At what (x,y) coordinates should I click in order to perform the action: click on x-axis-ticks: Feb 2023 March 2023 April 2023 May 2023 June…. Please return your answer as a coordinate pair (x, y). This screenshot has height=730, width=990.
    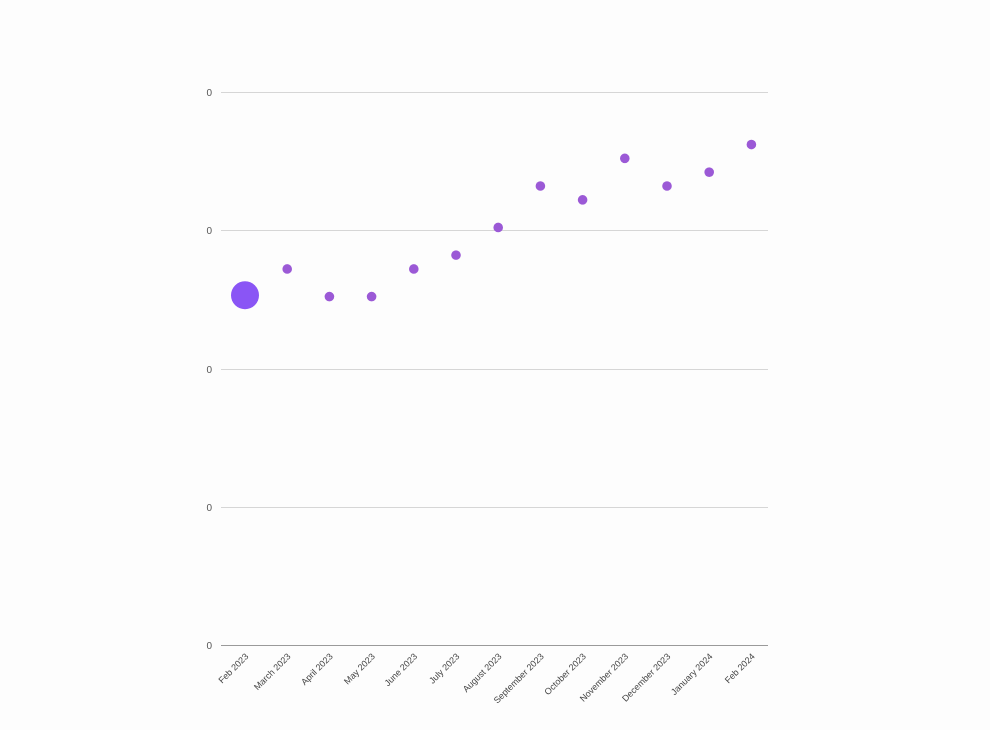
    Looking at the image, I should click on (486, 678).